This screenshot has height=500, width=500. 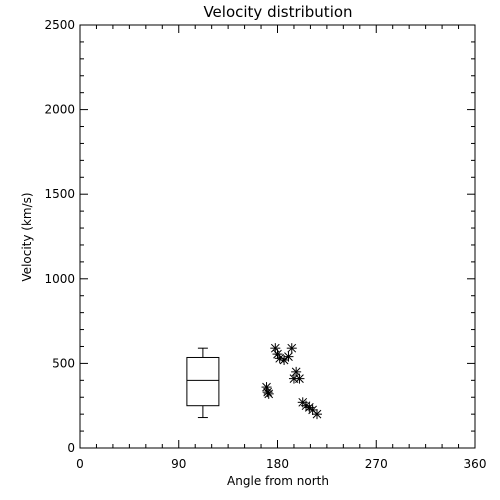 I want to click on x-tick-label: 270, so click(x=376, y=464).